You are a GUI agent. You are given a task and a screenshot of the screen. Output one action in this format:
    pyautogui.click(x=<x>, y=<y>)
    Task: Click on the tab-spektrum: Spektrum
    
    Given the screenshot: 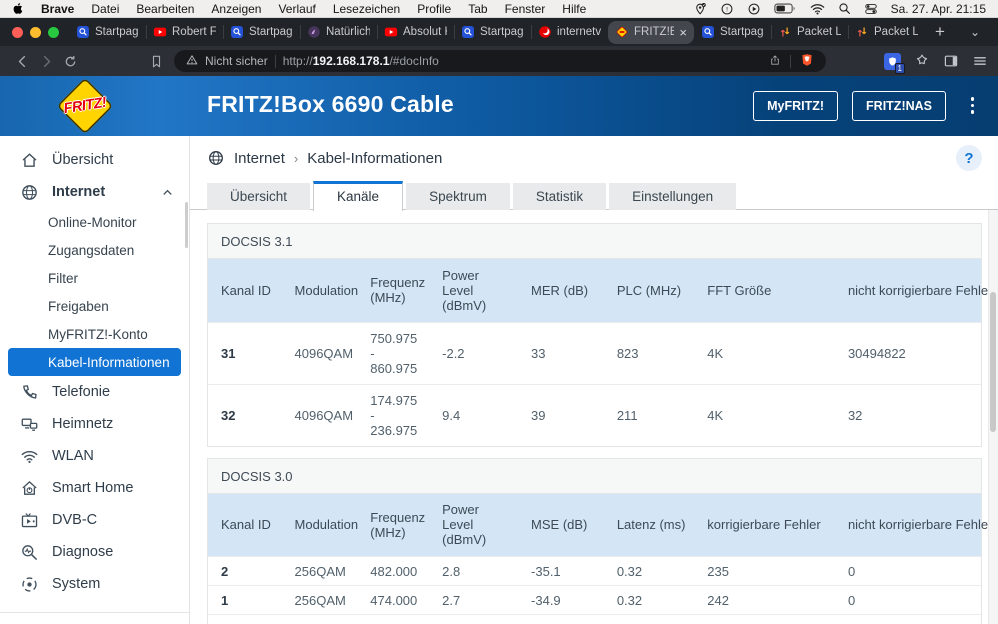 What is the action you would take?
    pyautogui.click(x=458, y=196)
    